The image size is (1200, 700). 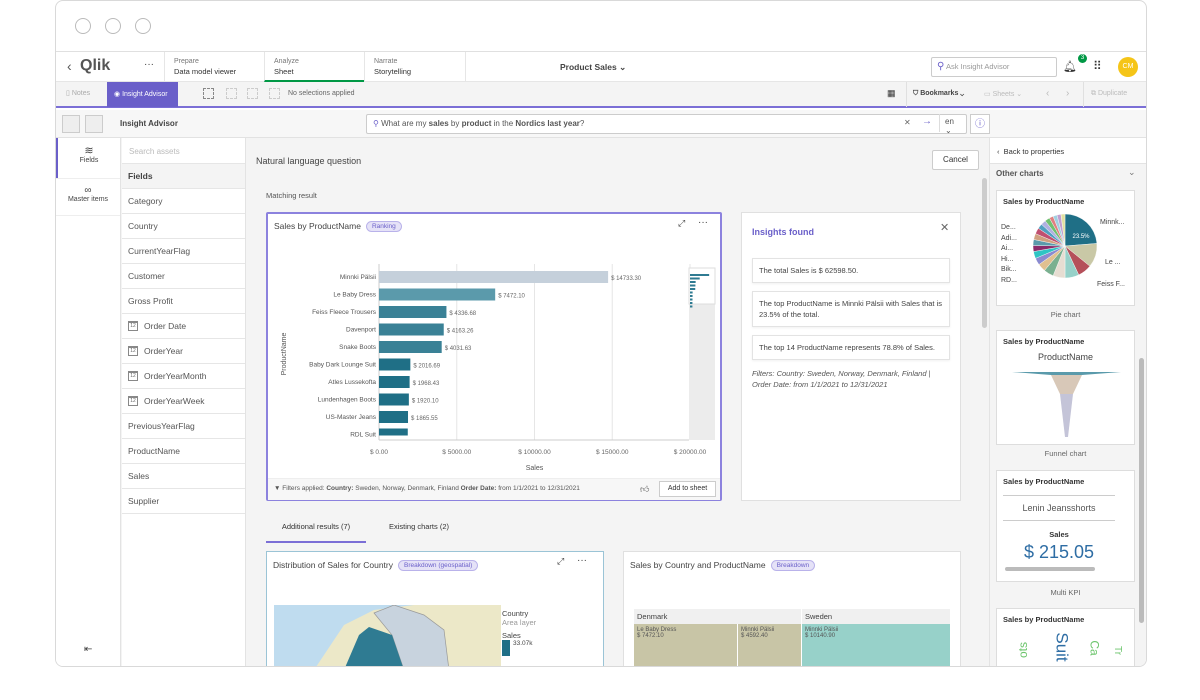 I want to click on submit-arrow-icon: →, so click(x=927, y=121).